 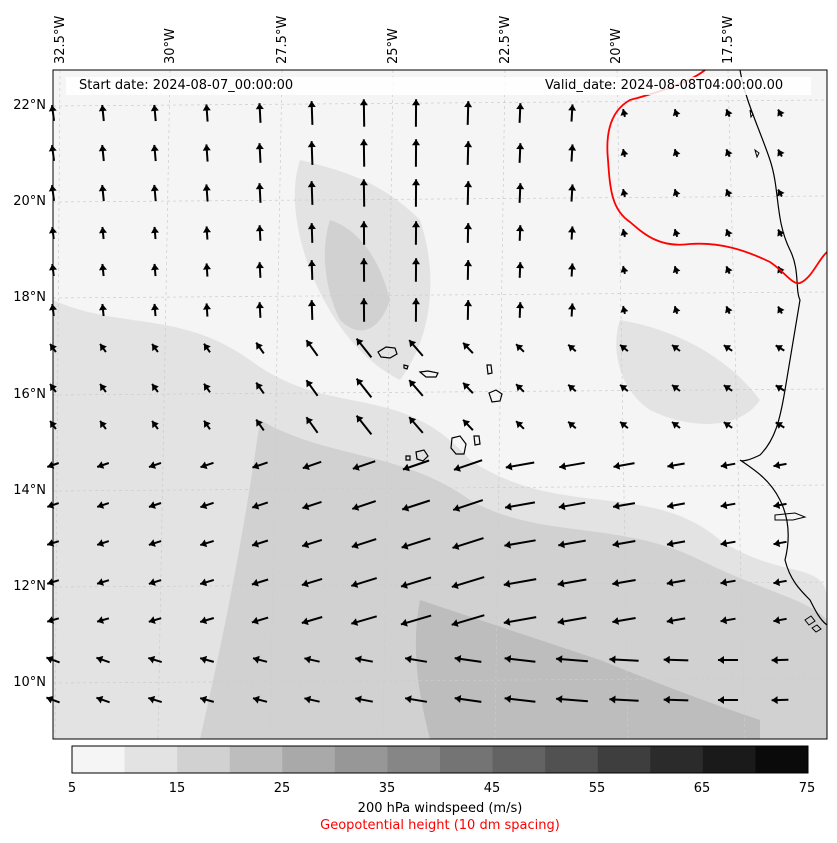 What do you see at coordinates (29, 490) in the screenshot?
I see `lat-label-14n: 14°N` at bounding box center [29, 490].